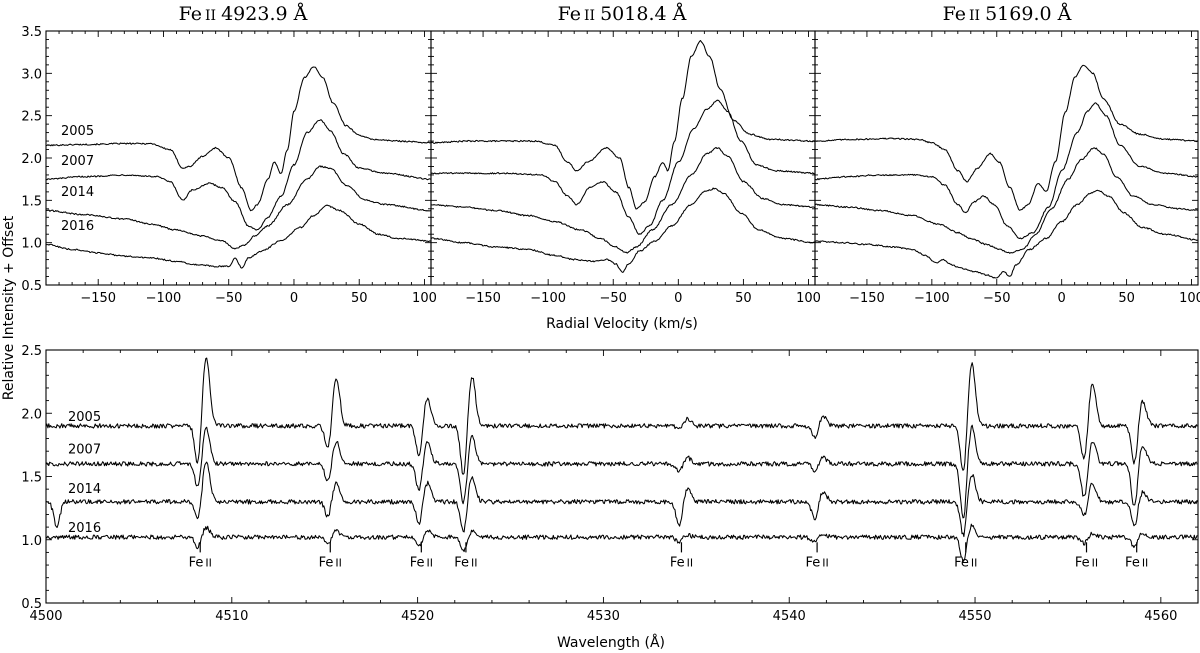  I want to click on x-tick-label: 4510, so click(231, 616).